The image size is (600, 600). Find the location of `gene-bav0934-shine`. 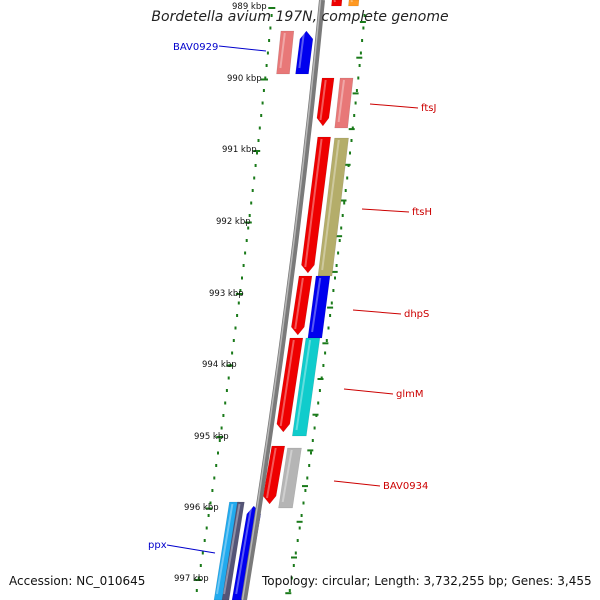

gene-bav0934-shine is located at coordinates (287, 476).